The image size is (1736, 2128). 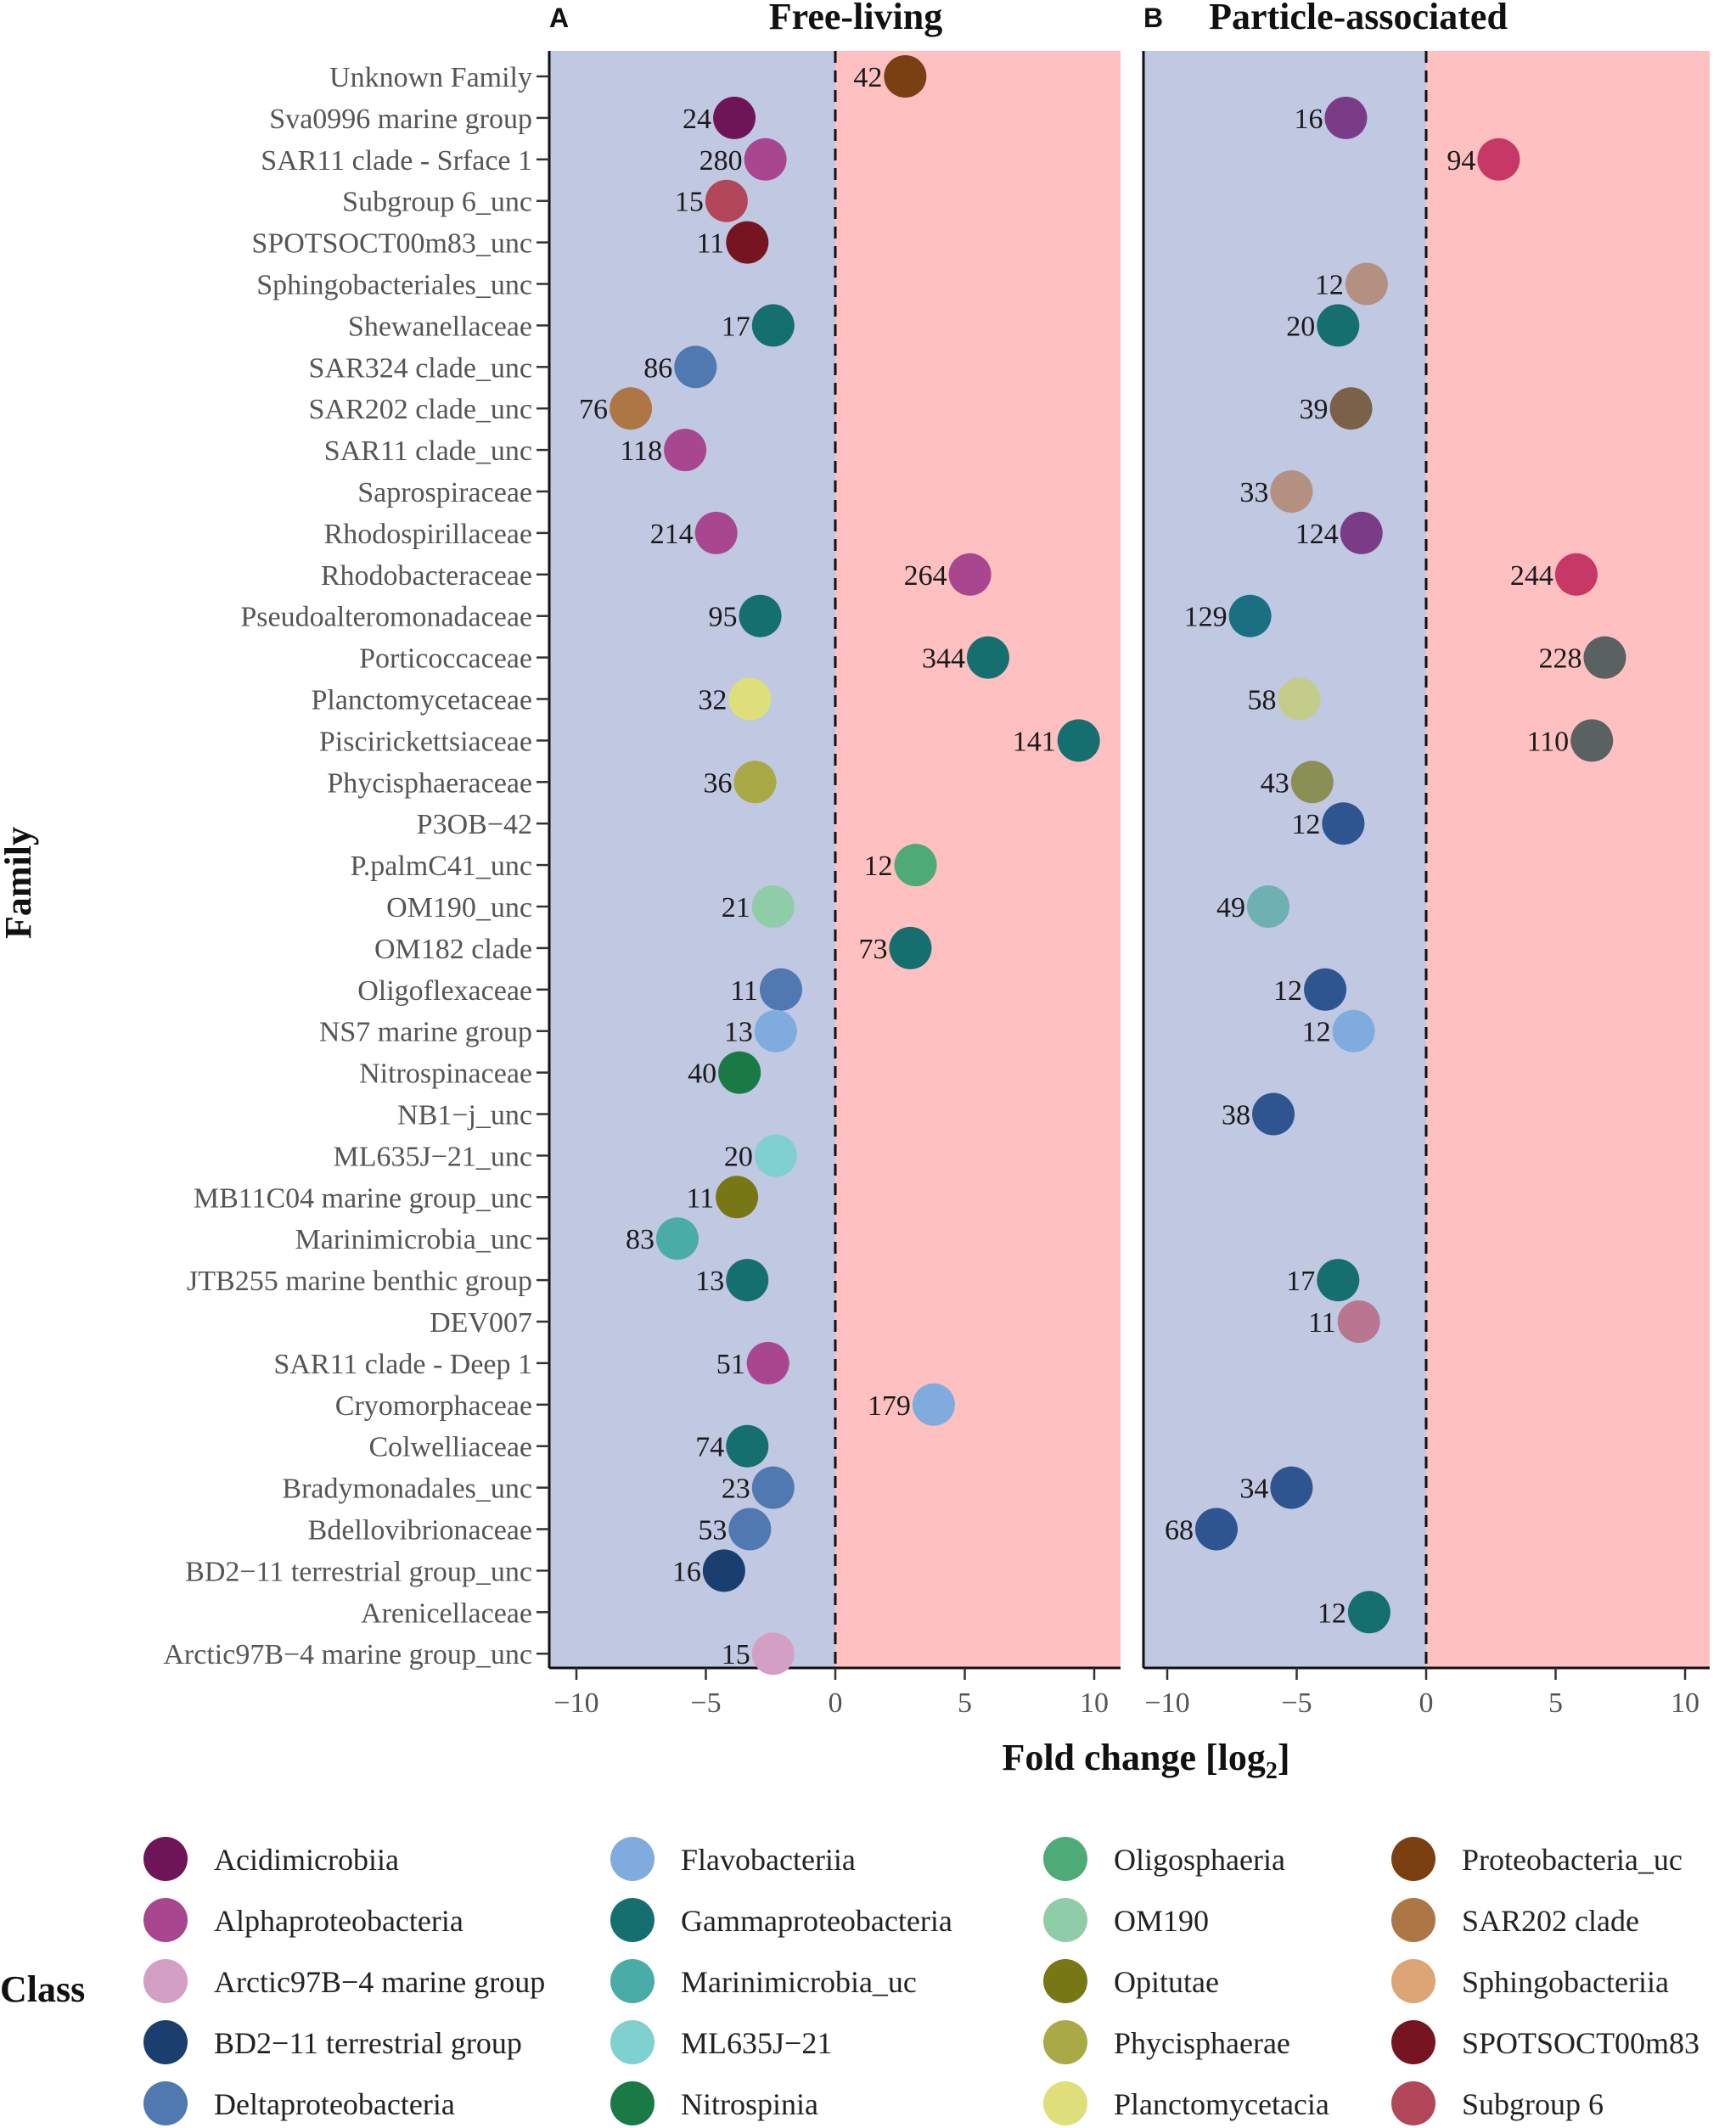 What do you see at coordinates (593, 409) in the screenshot?
I see `data-label: 76` at bounding box center [593, 409].